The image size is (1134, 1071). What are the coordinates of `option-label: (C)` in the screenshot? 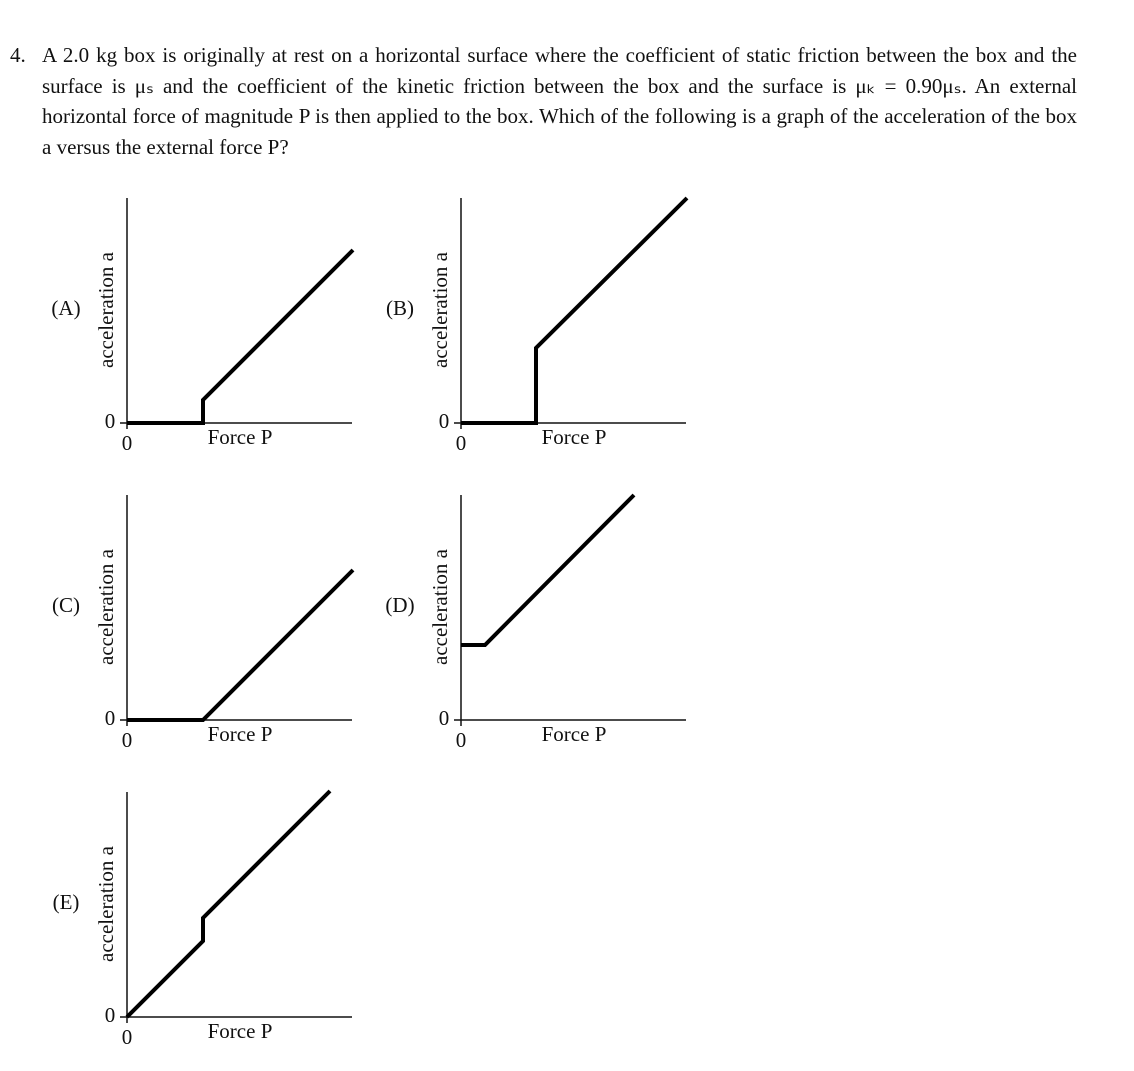 It's located at (66, 605).